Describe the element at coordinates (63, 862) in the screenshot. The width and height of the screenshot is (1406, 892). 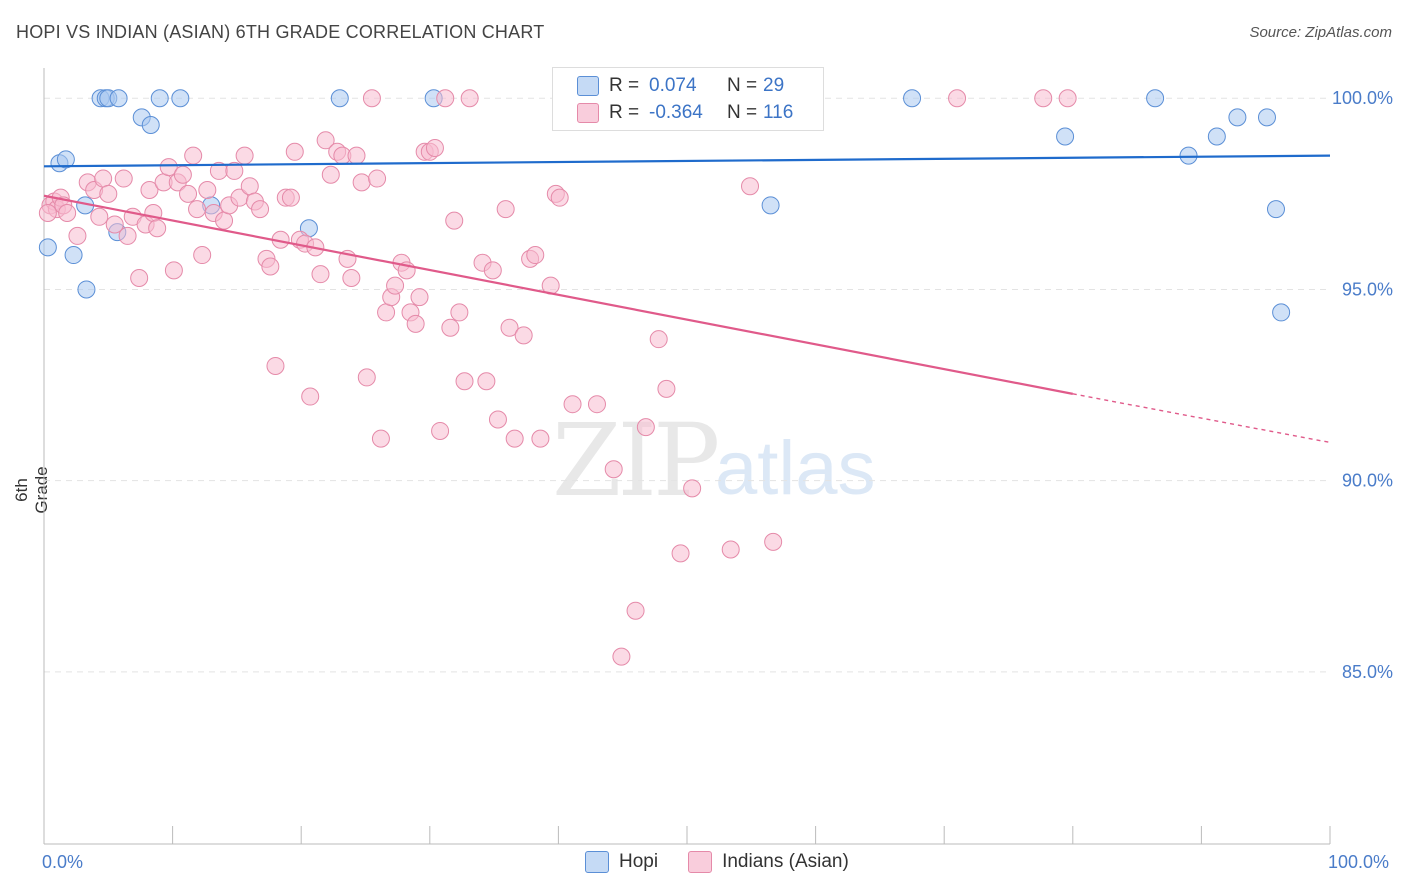
I see `x-tick-label-min: 0.0%` at that location.